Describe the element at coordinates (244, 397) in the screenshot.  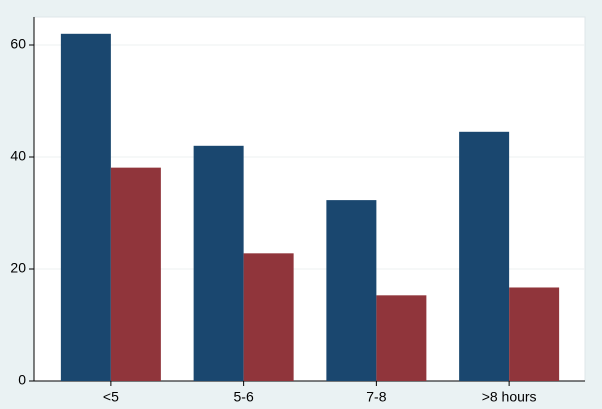
I see `x-tick-label: 5-6` at that location.